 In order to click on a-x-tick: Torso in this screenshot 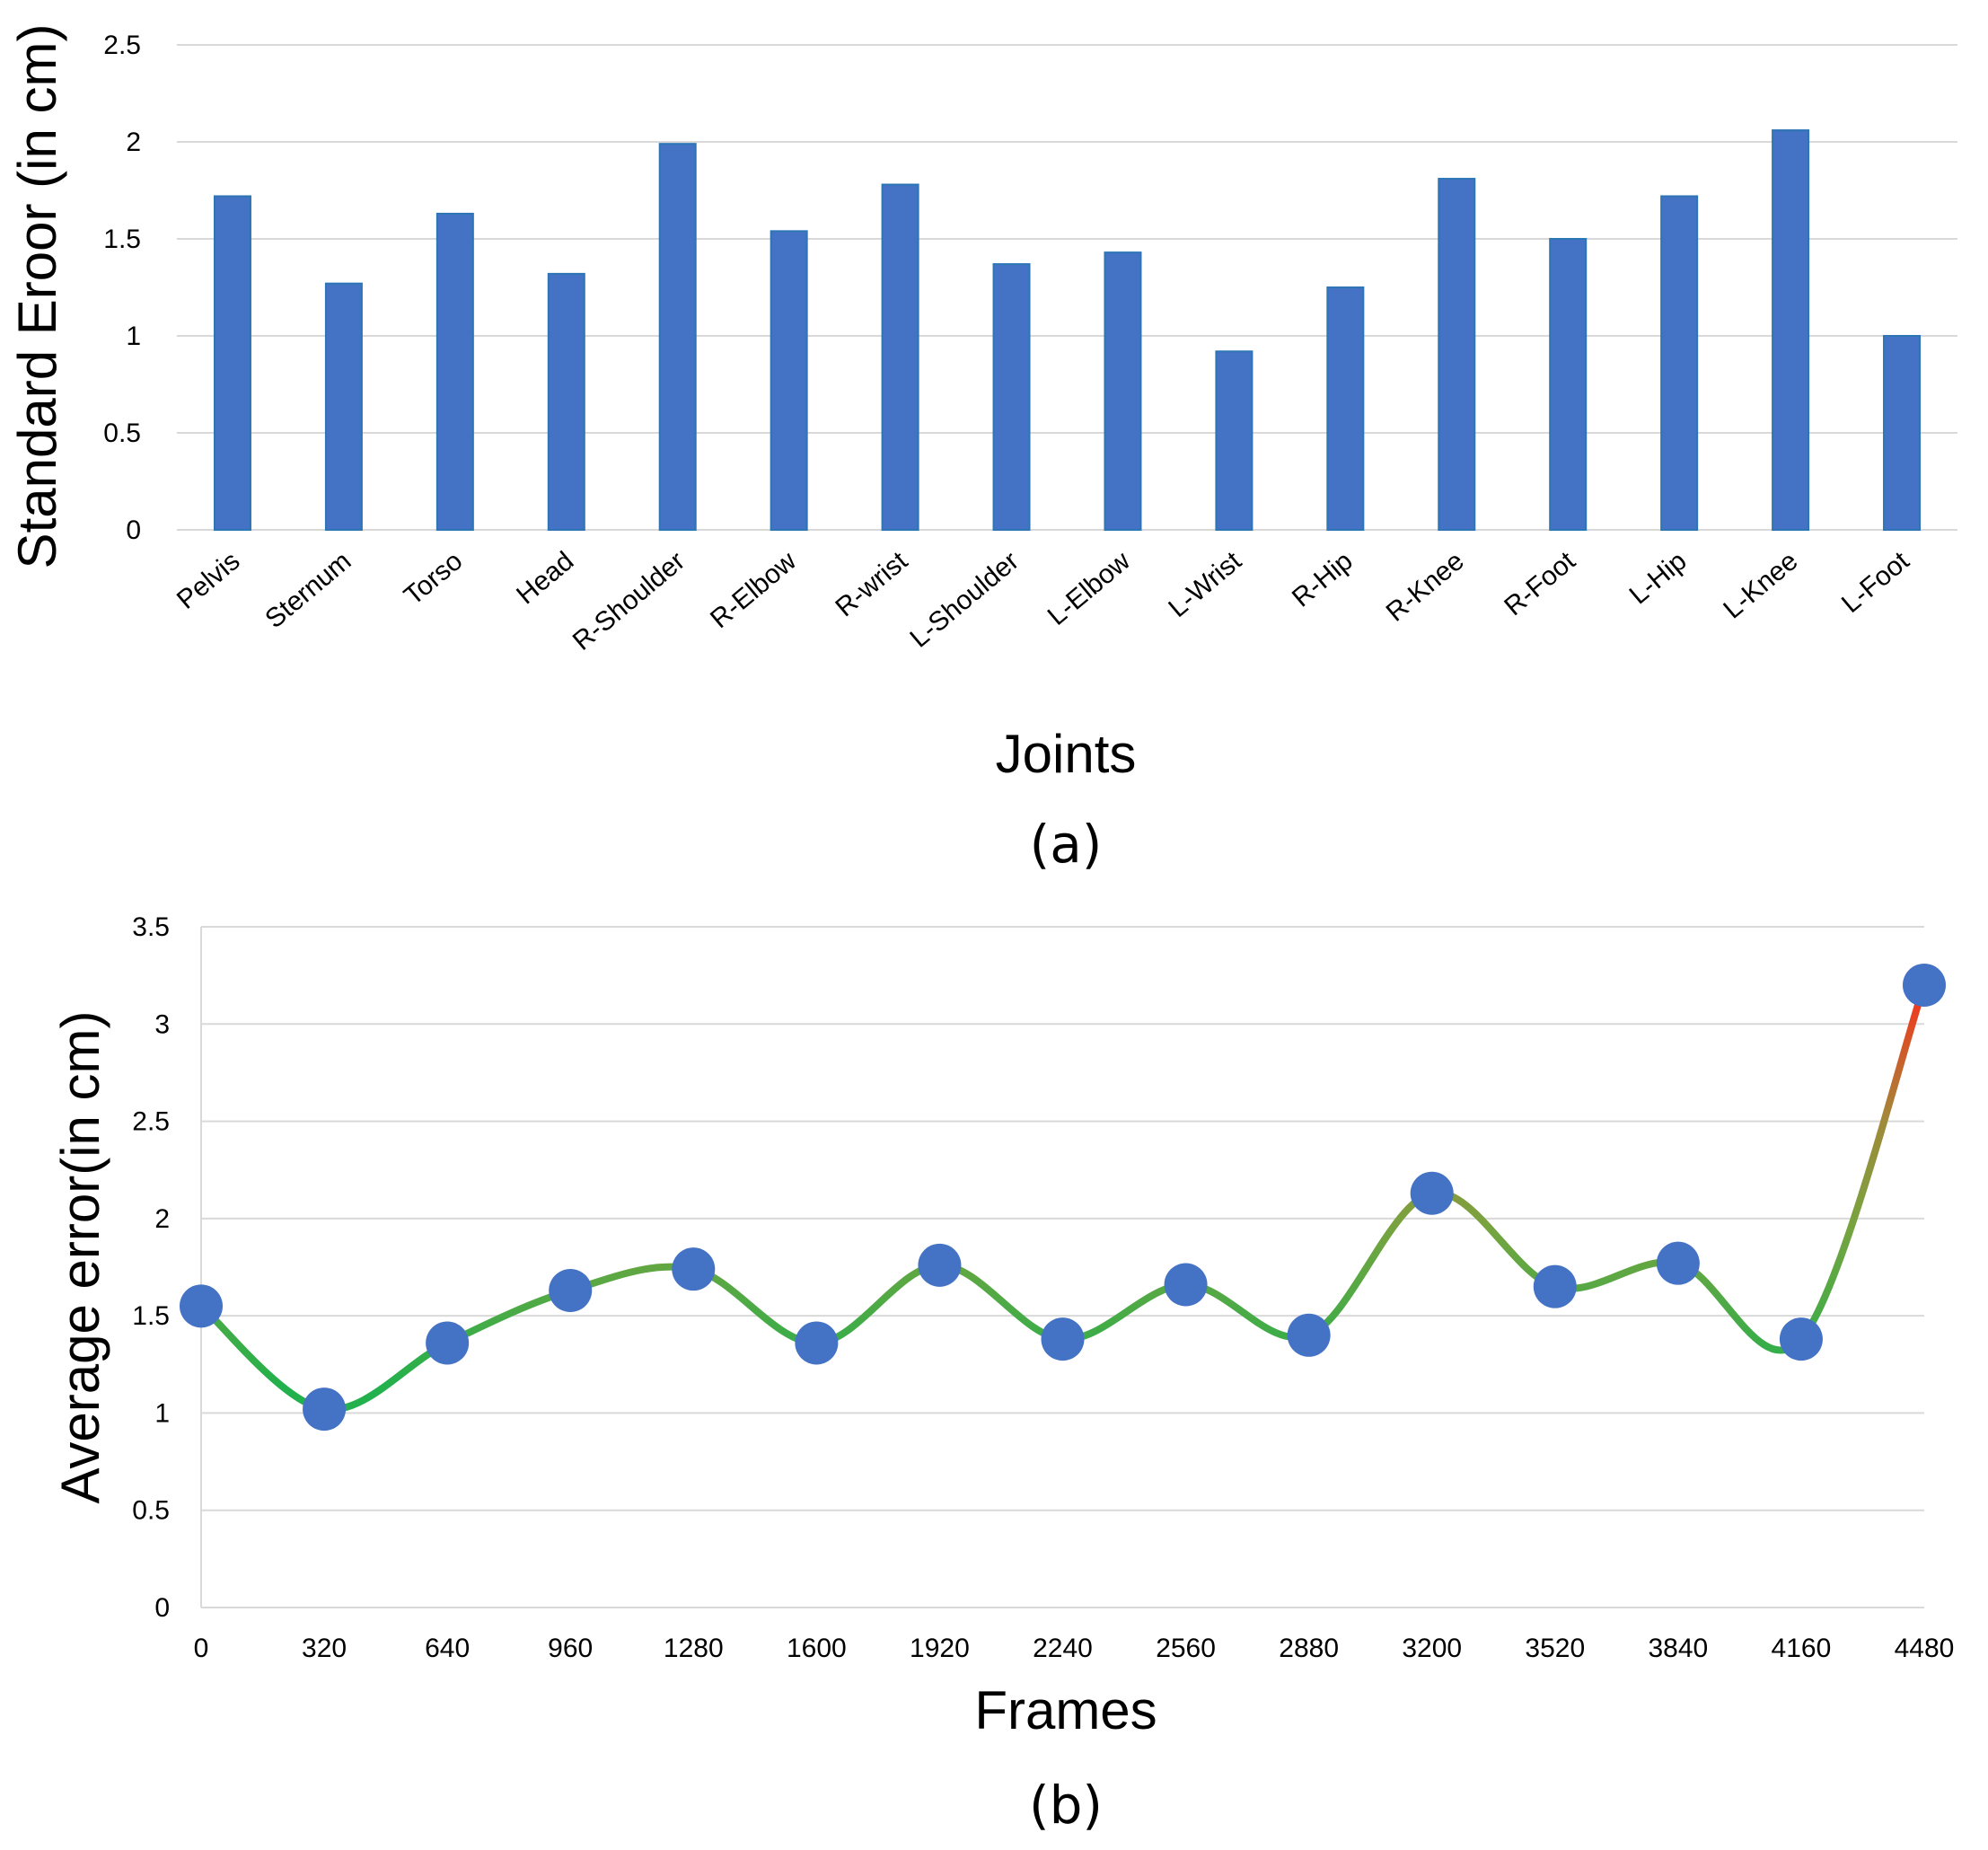, I will do `click(433, 578)`.